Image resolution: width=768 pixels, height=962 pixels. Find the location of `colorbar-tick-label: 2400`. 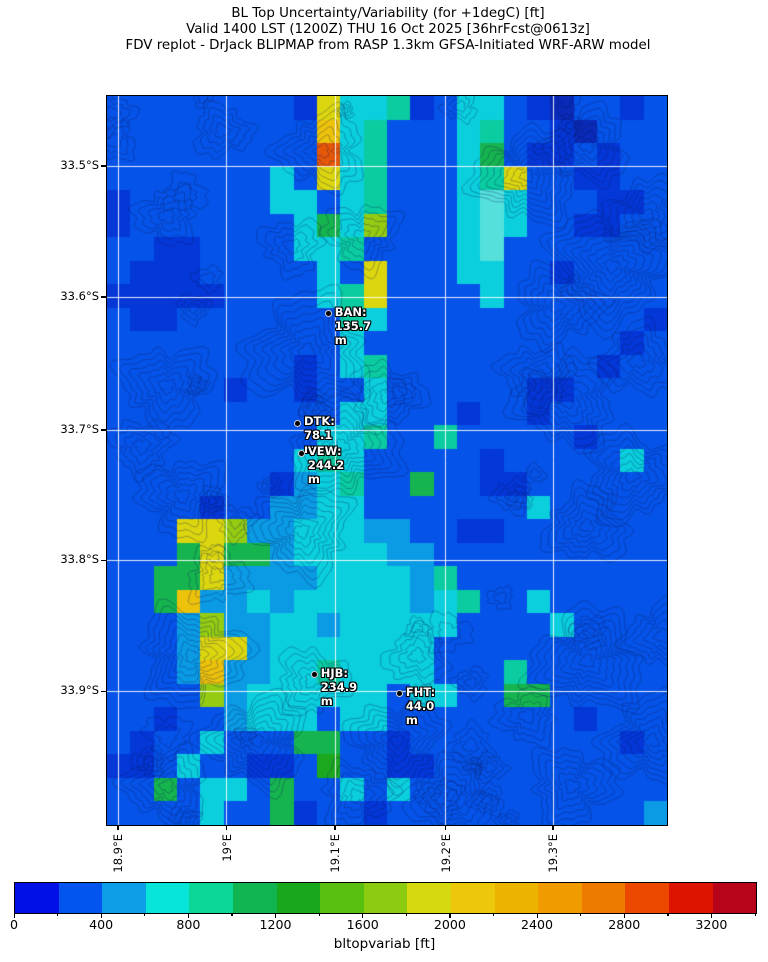

colorbar-tick-label: 2400 is located at coordinates (537, 924).